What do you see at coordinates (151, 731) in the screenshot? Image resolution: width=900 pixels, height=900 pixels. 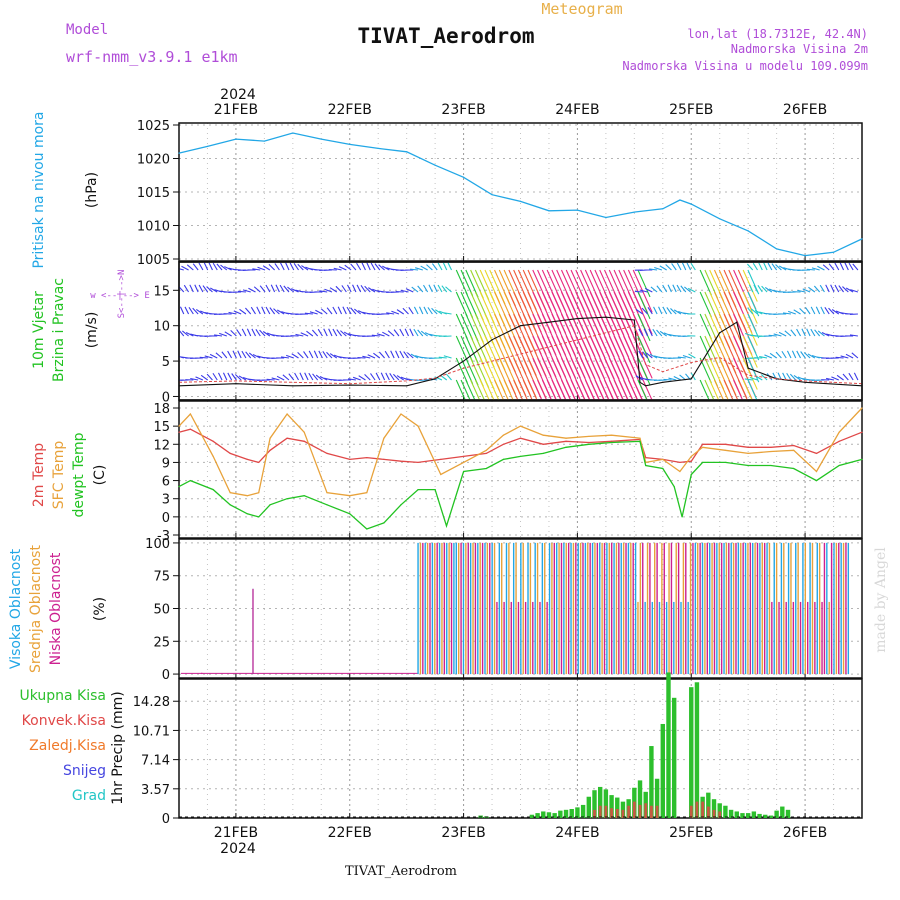 I see `y-tick-label: 10.71` at bounding box center [151, 731].